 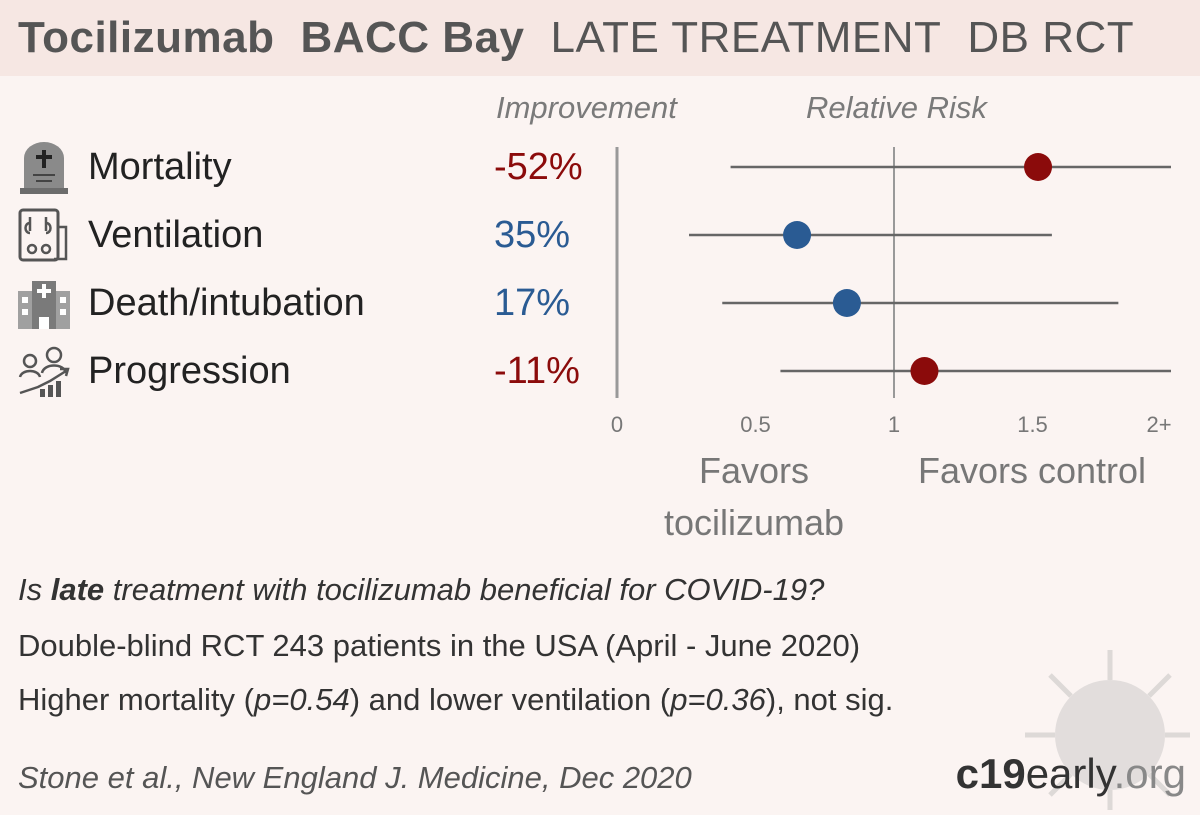 What do you see at coordinates (189, 371) in the screenshot?
I see `row-label-progression: Progression` at bounding box center [189, 371].